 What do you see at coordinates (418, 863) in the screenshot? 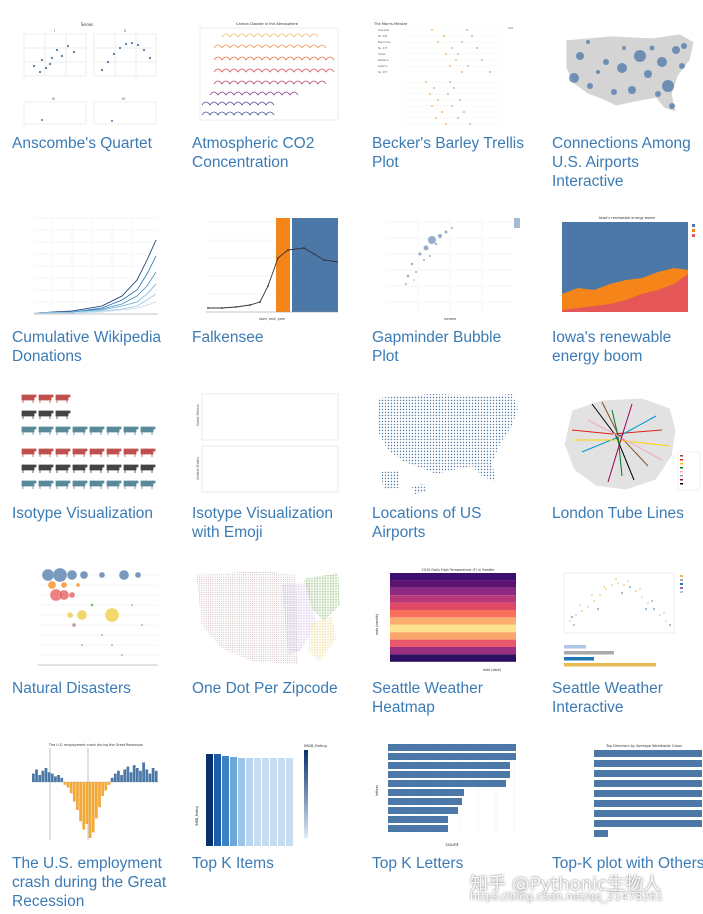
I see `card-title: Top K Letters` at bounding box center [418, 863].